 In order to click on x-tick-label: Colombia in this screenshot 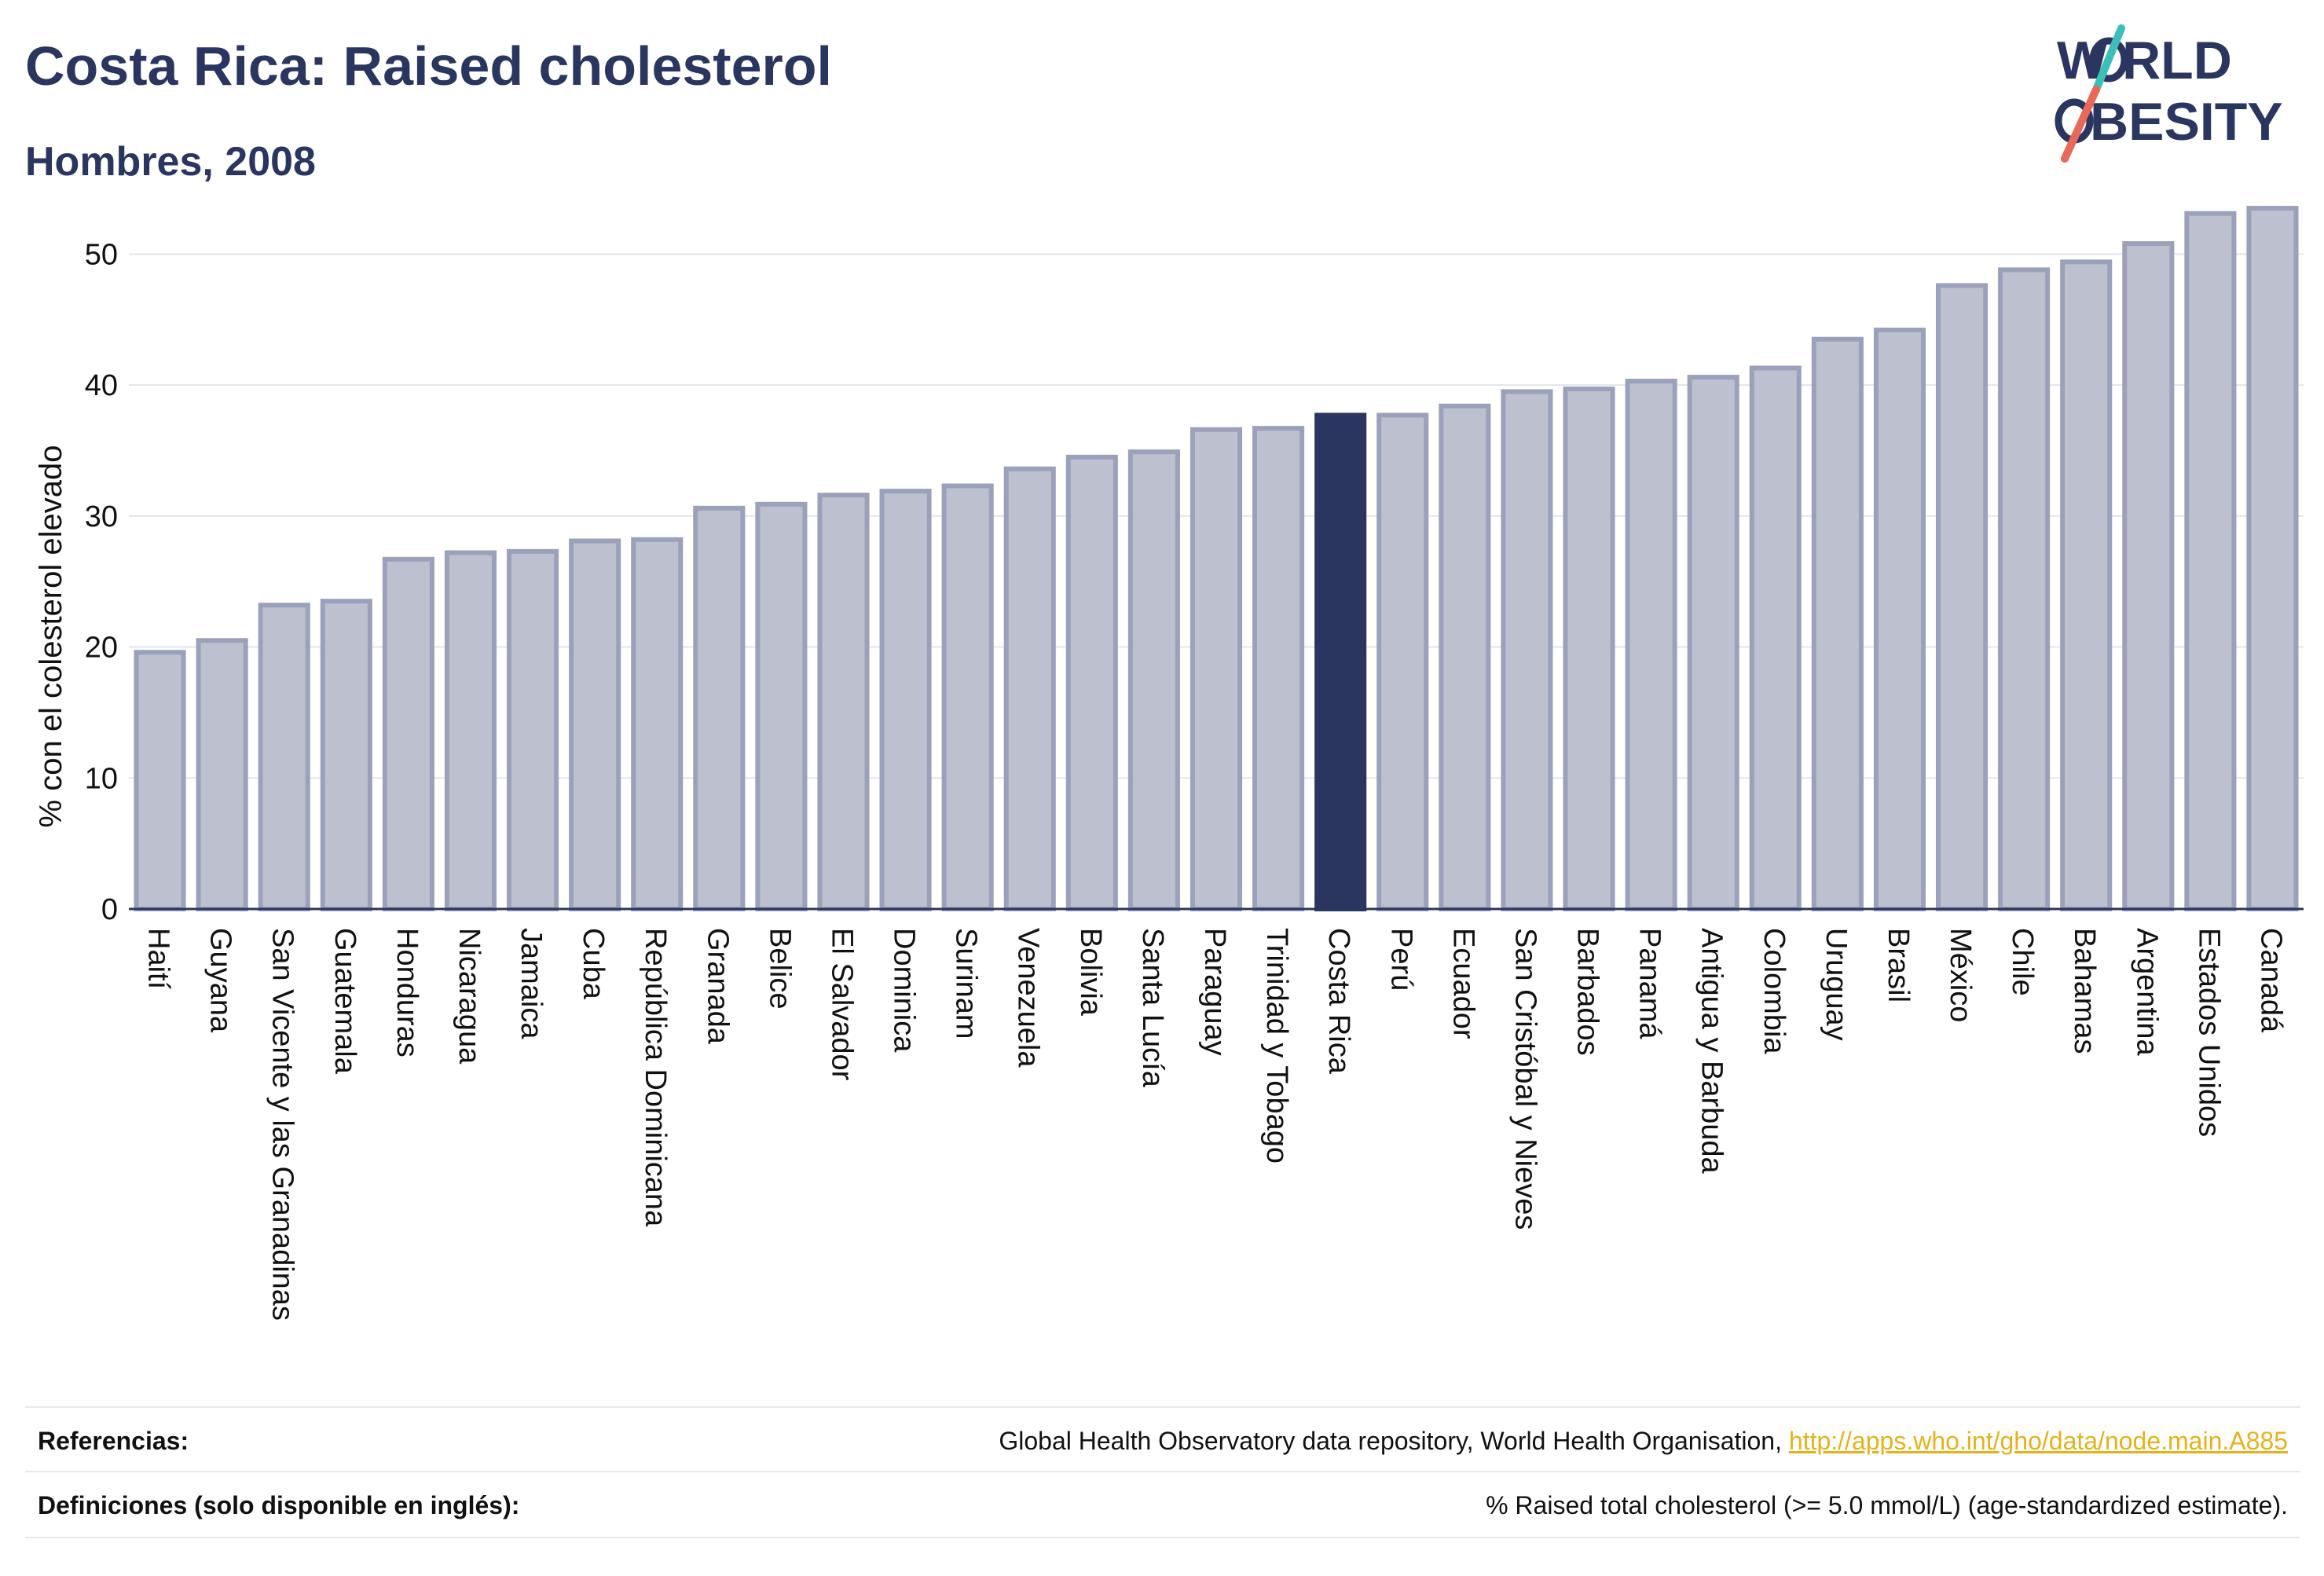, I will do `click(1774, 991)`.